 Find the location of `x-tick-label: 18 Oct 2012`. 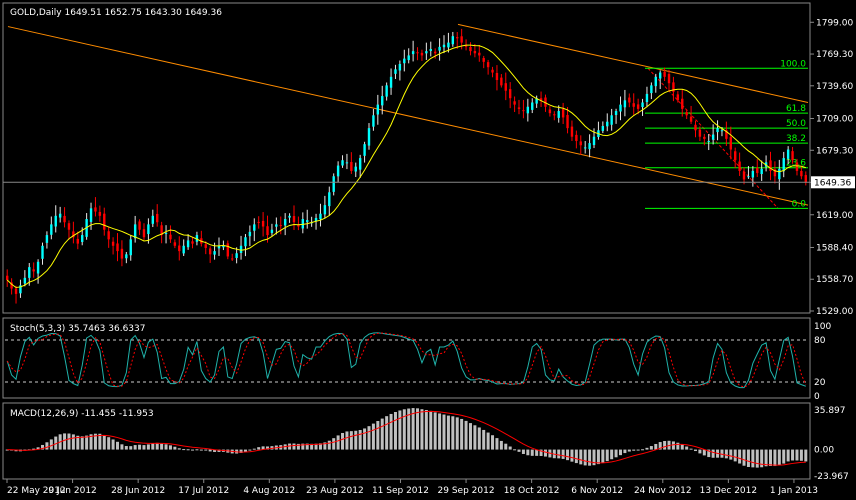

x-tick-label: 18 Oct 2012 is located at coordinates (532, 491).